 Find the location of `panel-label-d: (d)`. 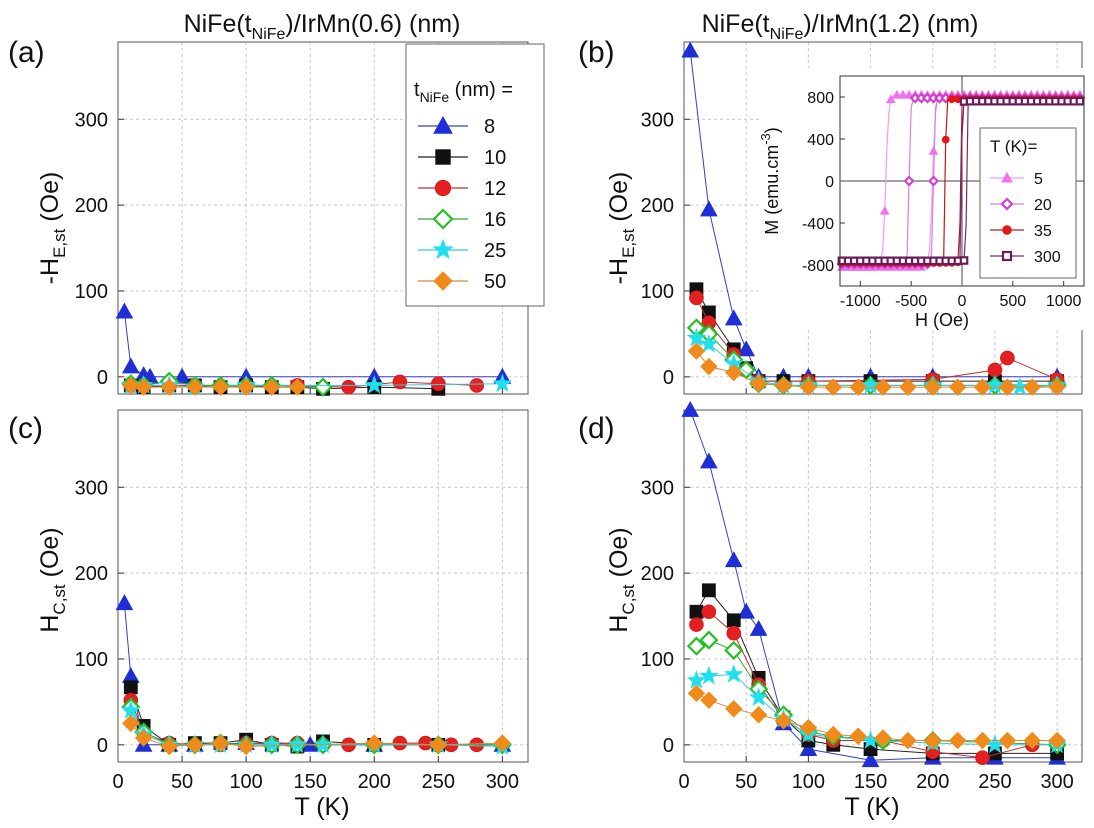

panel-label-d: (d) is located at coordinates (596, 428).